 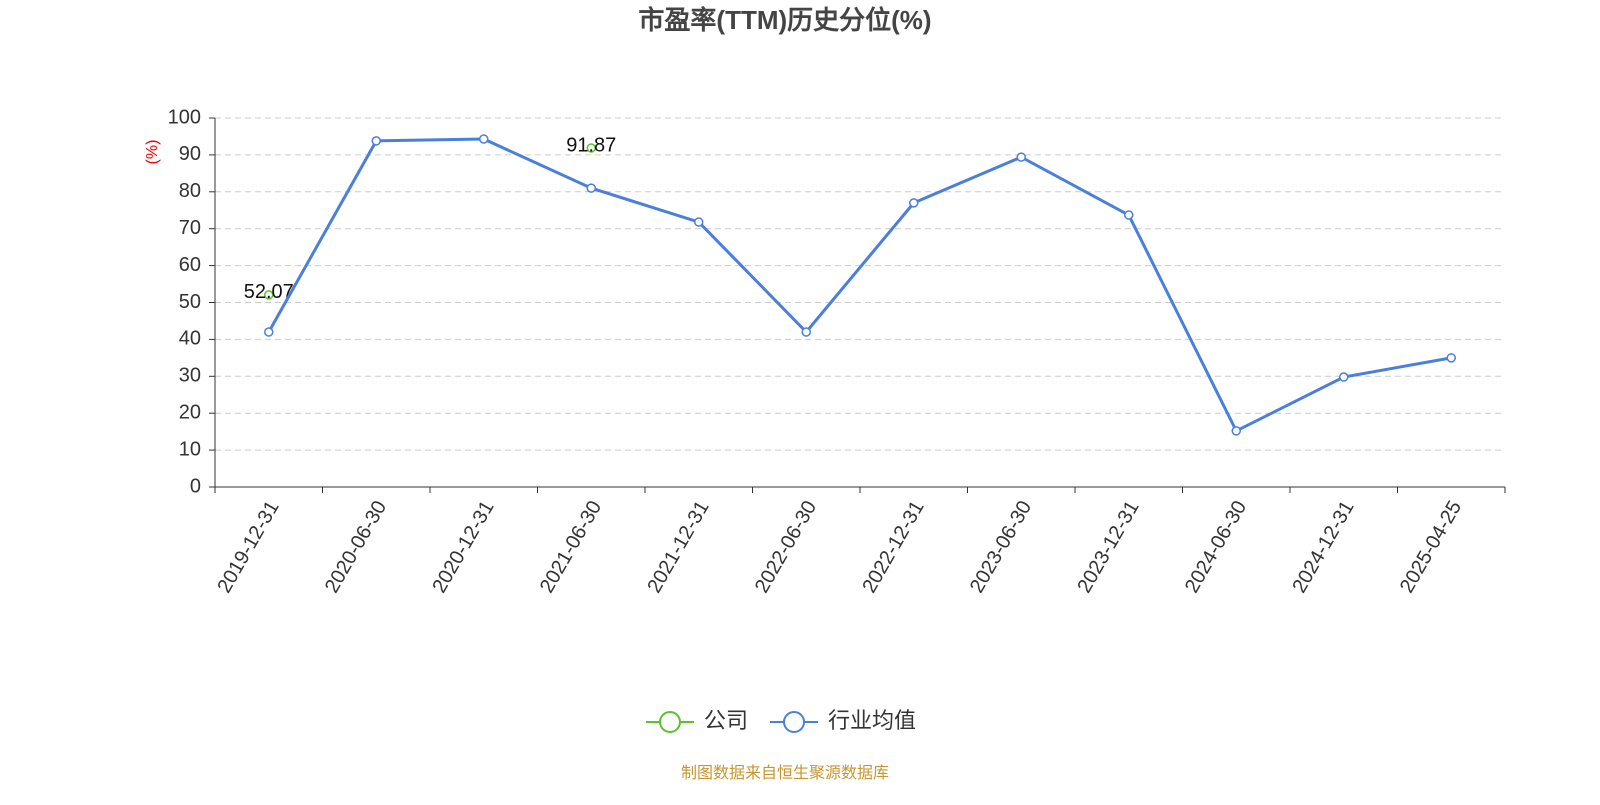 I want to click on y-tick-label: 50, so click(x=190, y=302).